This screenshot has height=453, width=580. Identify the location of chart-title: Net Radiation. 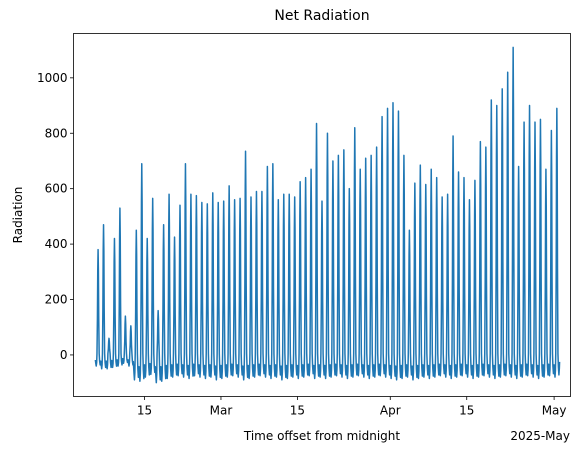
(321, 16).